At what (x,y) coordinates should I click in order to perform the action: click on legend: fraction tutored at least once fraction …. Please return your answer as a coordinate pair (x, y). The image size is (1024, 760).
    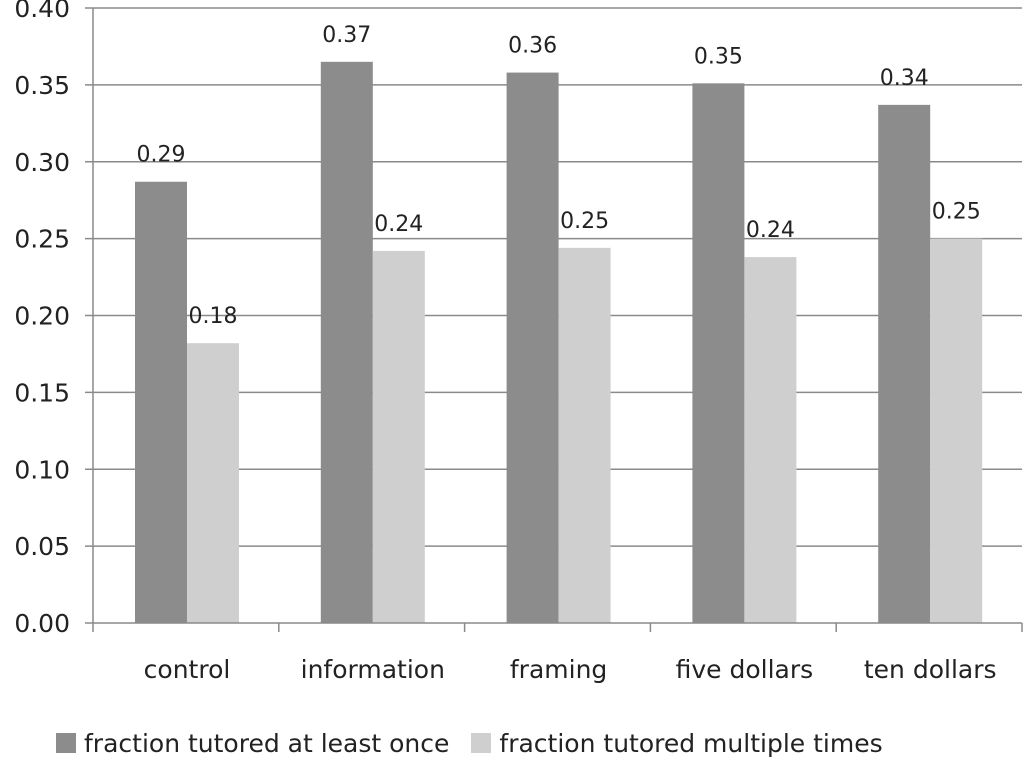
    Looking at the image, I should click on (480, 743).